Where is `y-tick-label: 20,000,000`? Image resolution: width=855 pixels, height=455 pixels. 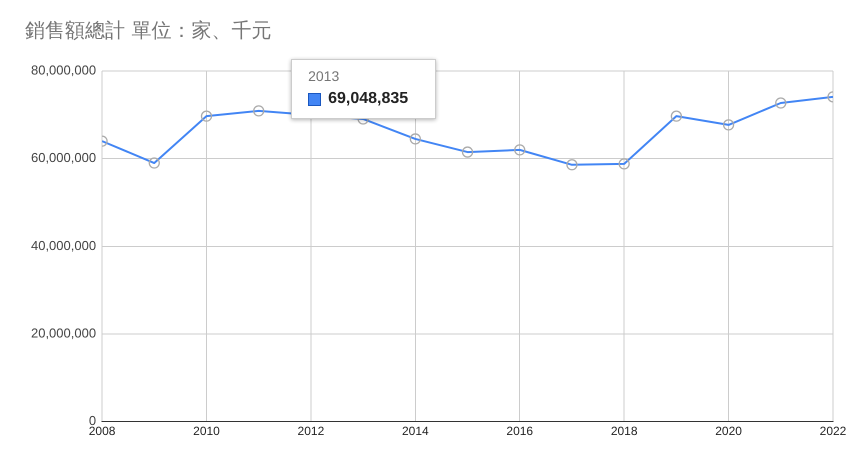 y-tick-label: 20,000,000 is located at coordinates (63, 333).